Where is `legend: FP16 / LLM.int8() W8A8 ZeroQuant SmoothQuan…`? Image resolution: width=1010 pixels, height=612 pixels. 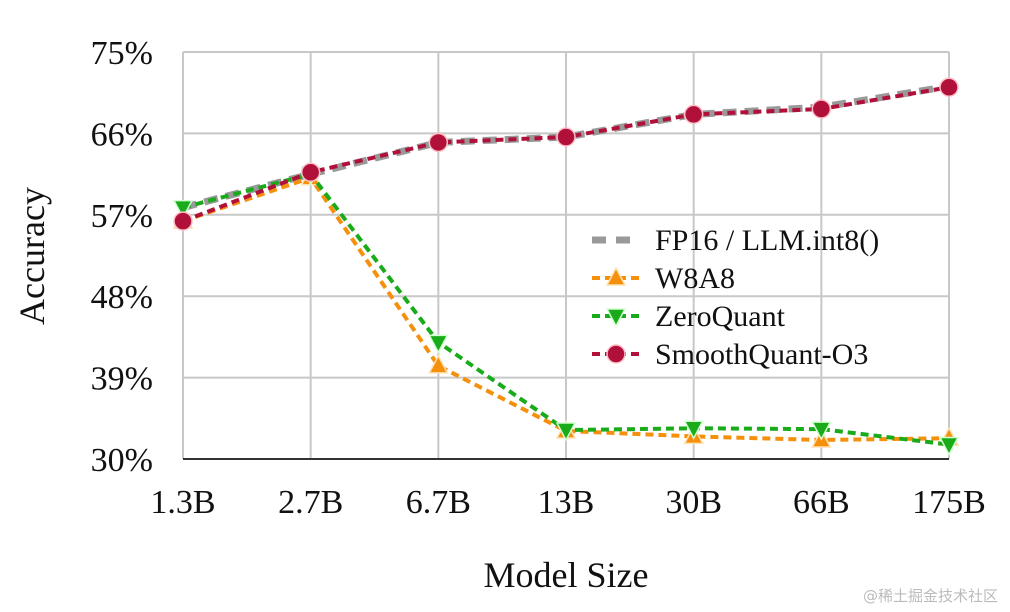 legend: FP16 / LLM.int8() W8A8 ZeroQuant SmoothQuan… is located at coordinates (735, 297).